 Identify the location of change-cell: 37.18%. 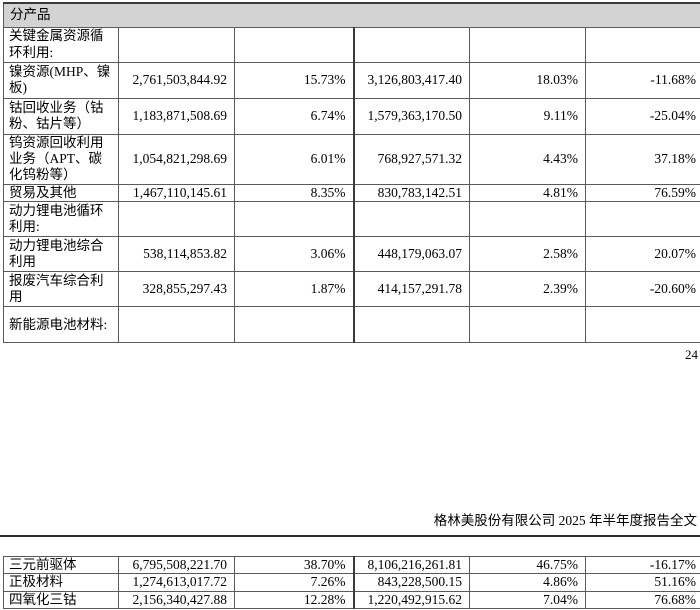
(642, 159).